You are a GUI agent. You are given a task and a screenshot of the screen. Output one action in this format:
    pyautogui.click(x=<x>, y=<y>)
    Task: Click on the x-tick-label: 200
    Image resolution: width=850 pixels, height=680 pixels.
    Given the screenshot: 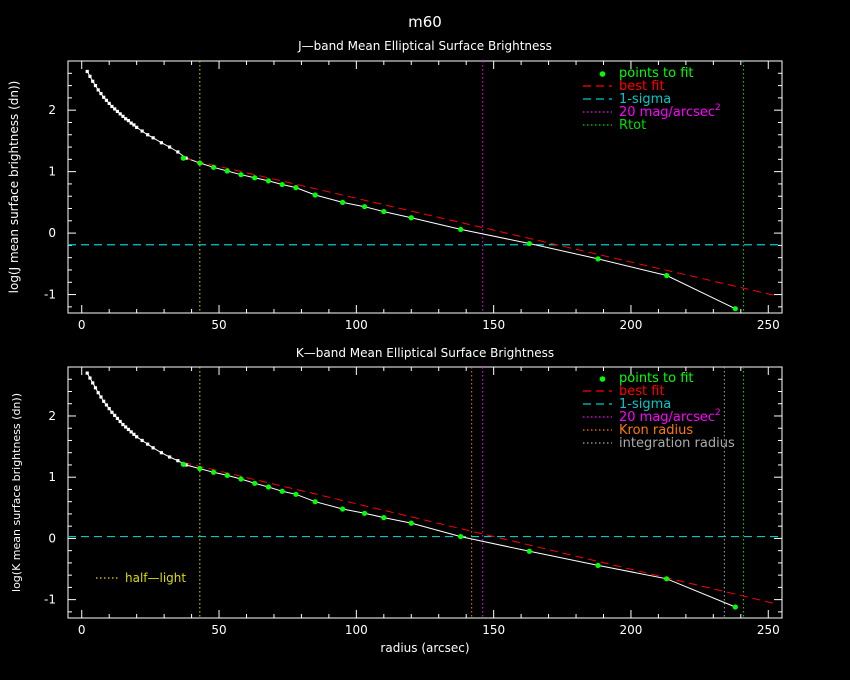 What is the action you would take?
    pyautogui.click(x=631, y=630)
    